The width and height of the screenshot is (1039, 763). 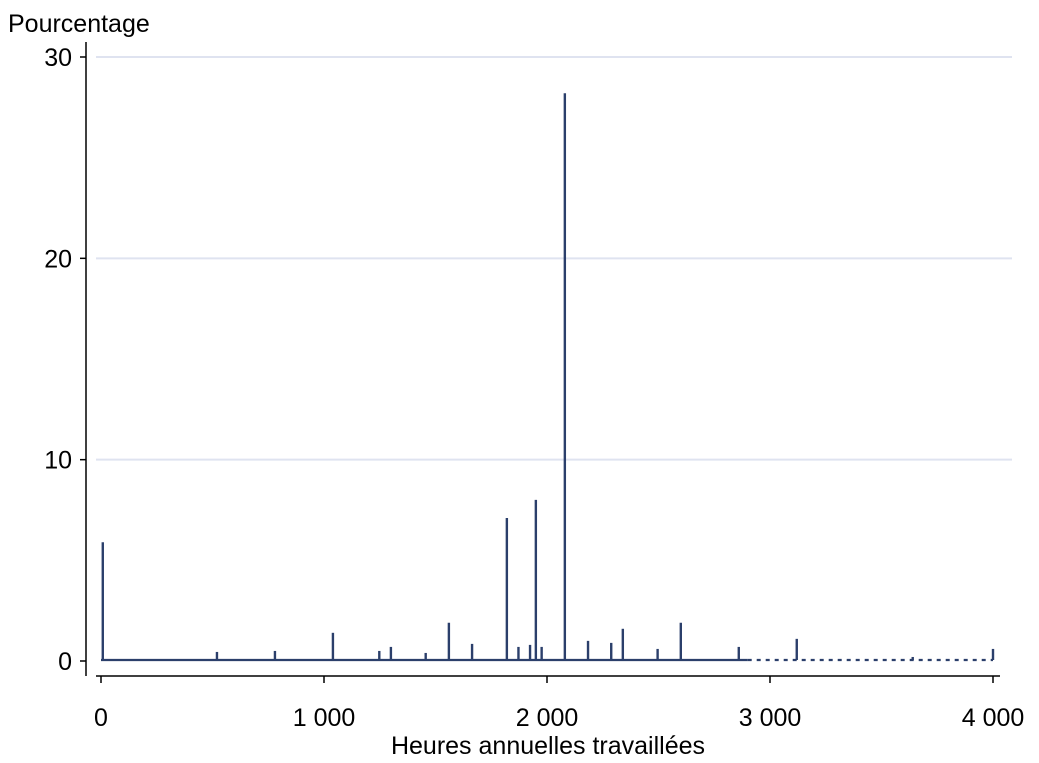 What do you see at coordinates (79, 24) in the screenshot?
I see `y-axis-title: Pourcentage` at bounding box center [79, 24].